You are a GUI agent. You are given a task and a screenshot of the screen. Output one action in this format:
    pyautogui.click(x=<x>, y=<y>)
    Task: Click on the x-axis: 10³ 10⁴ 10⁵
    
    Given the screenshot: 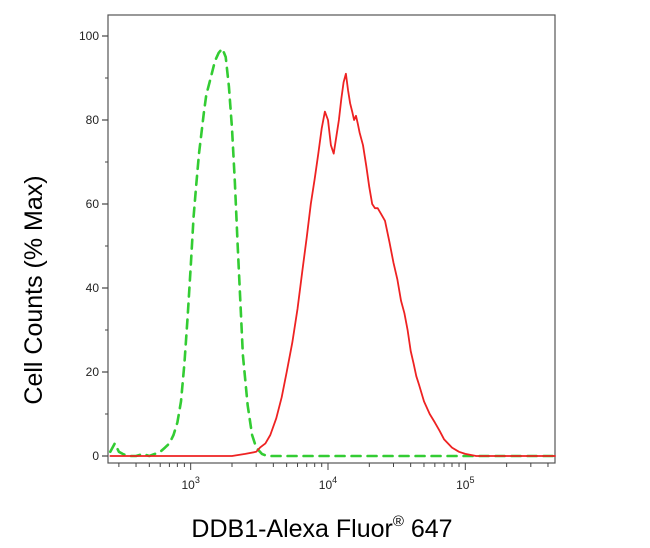 What is the action you would take?
    pyautogui.click(x=333, y=477)
    